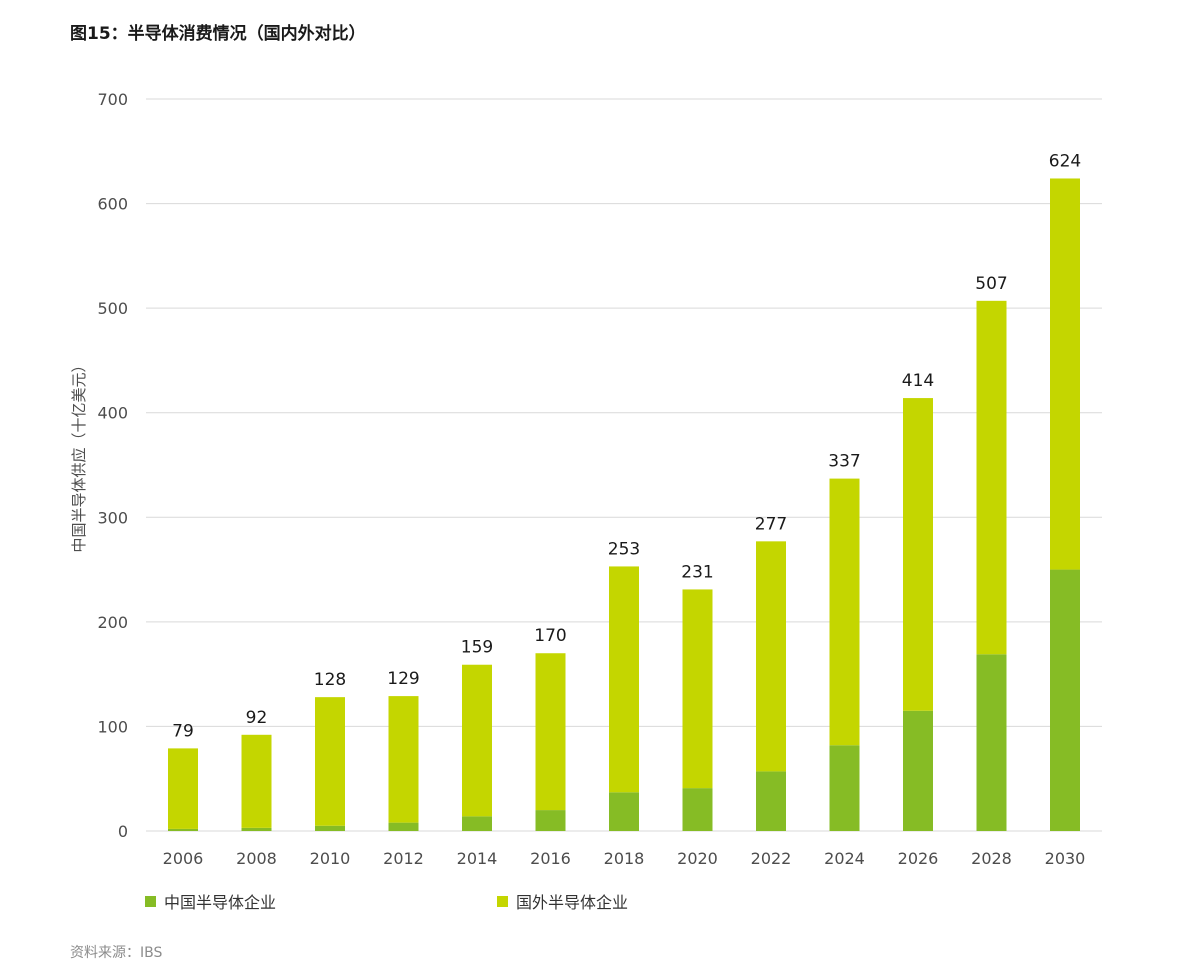  Describe the element at coordinates (844, 788) in the screenshot. I see `bar-domestic-2024` at that location.